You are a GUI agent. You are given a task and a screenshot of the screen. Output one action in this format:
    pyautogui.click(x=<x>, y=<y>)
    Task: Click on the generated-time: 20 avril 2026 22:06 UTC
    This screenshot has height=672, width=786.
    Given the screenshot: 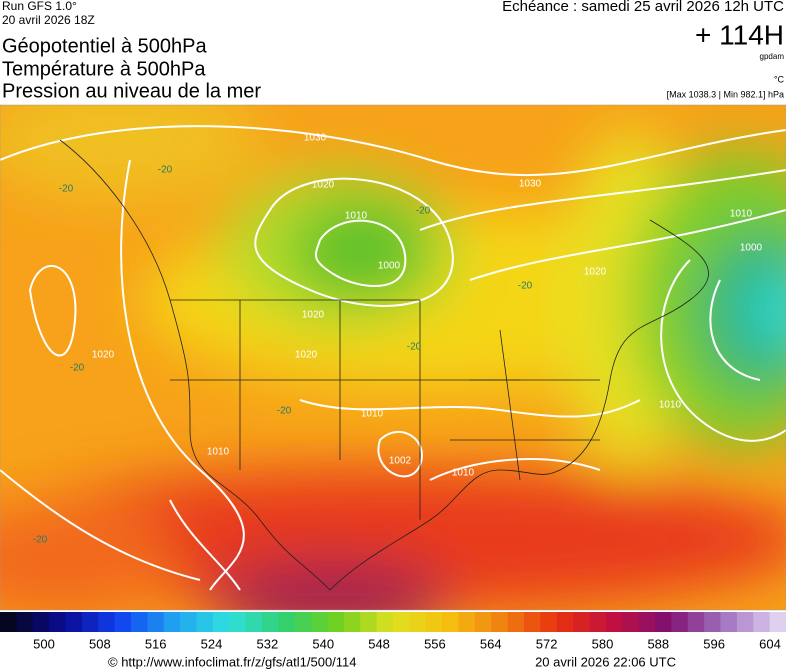 What is the action you would take?
    pyautogui.click(x=605, y=661)
    